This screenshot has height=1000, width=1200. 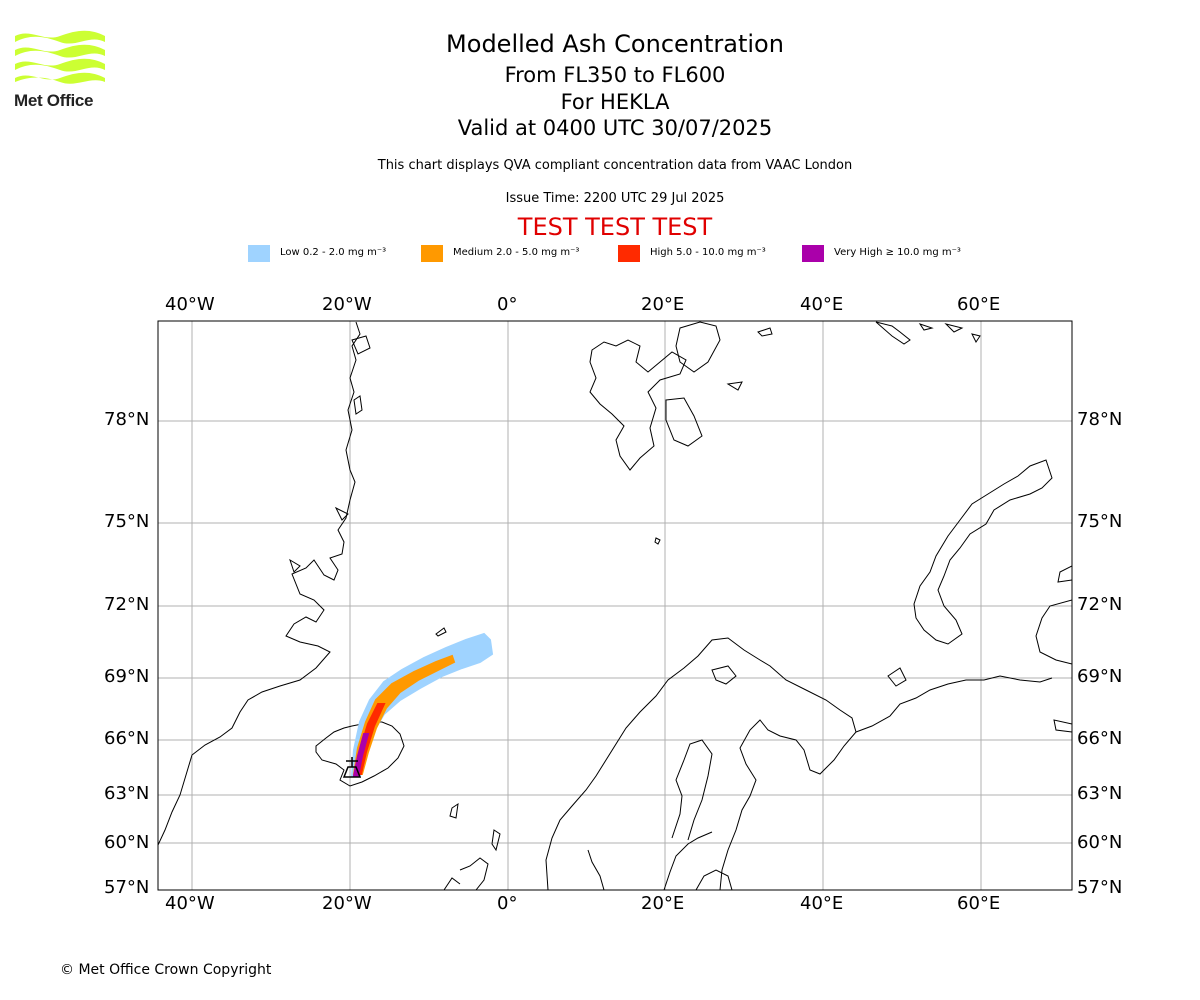 What do you see at coordinates (708, 252) in the screenshot?
I see `legend-label-high: High 5.0 - 10.0 mg m⁻³` at bounding box center [708, 252].